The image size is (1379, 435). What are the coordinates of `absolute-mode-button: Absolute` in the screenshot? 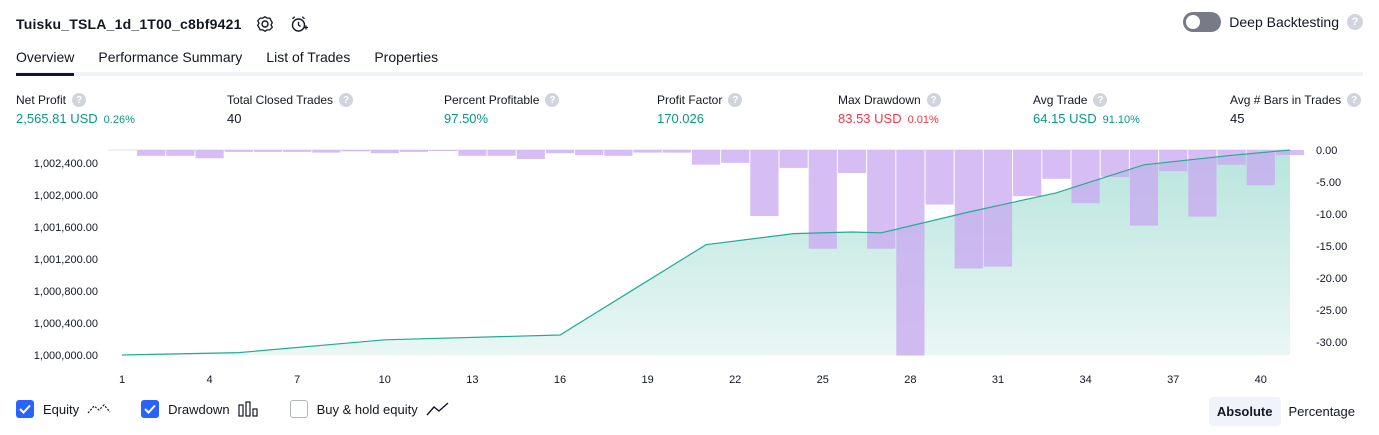 It's located at (1244, 411).